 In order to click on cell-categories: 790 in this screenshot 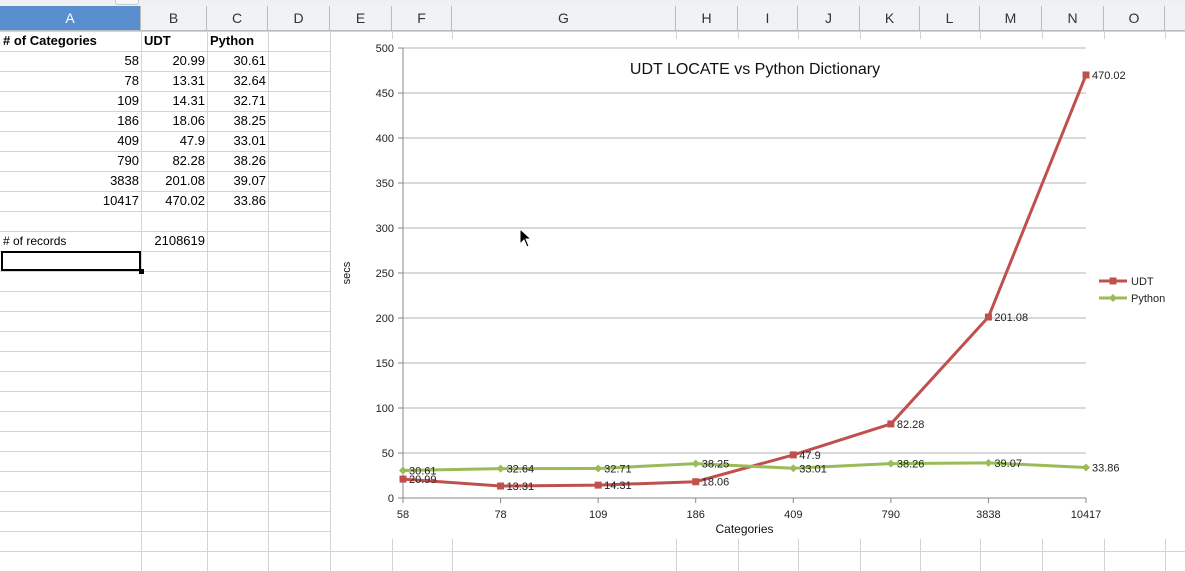, I will do `click(128, 160)`.